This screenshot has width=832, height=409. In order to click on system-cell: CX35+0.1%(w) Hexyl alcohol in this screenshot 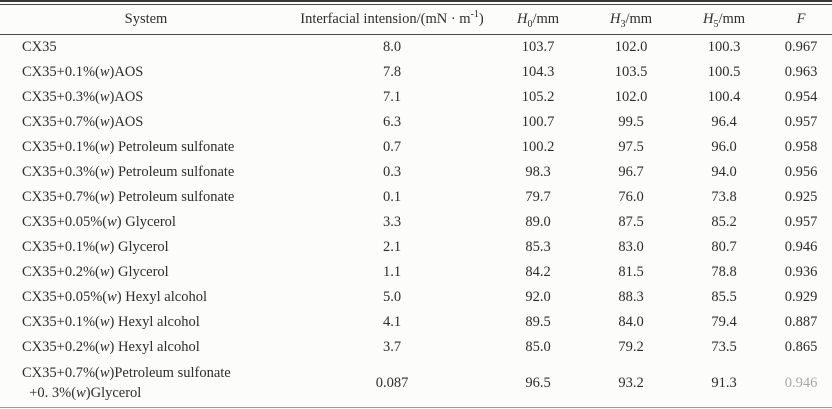, I will do `click(111, 321)`.